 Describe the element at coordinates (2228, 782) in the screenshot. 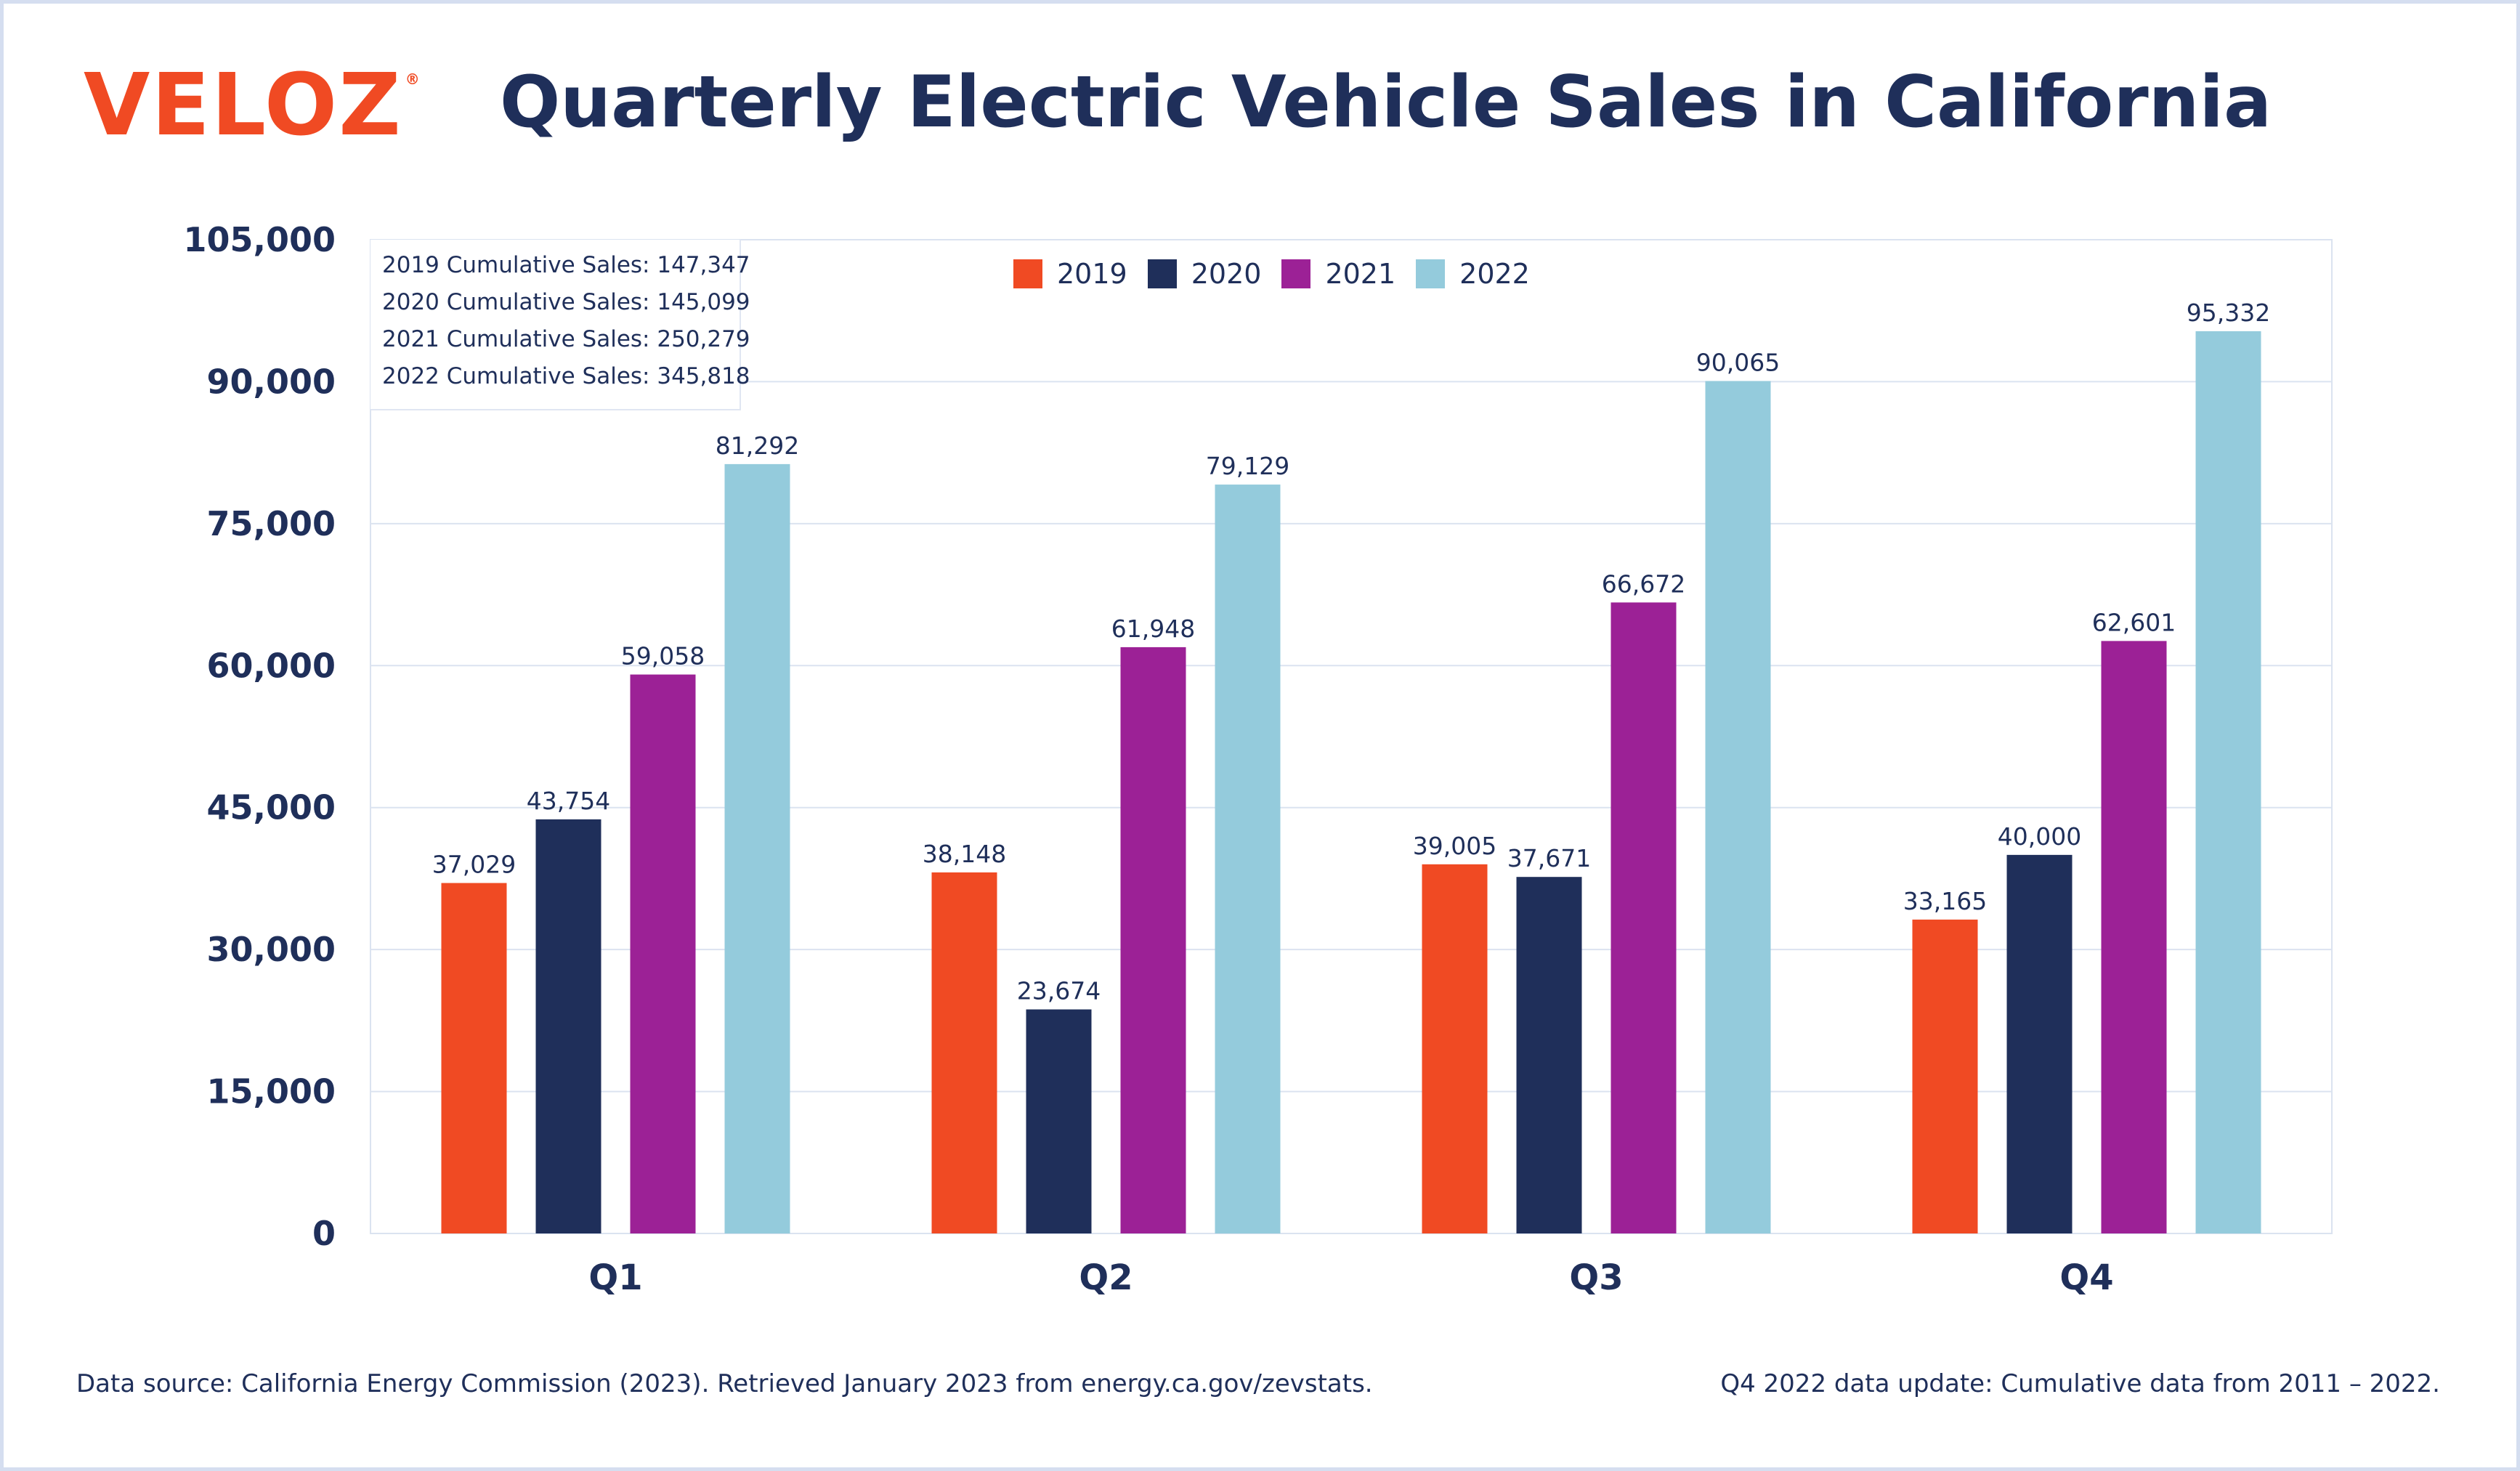

I see `bar-2022-q4` at that location.